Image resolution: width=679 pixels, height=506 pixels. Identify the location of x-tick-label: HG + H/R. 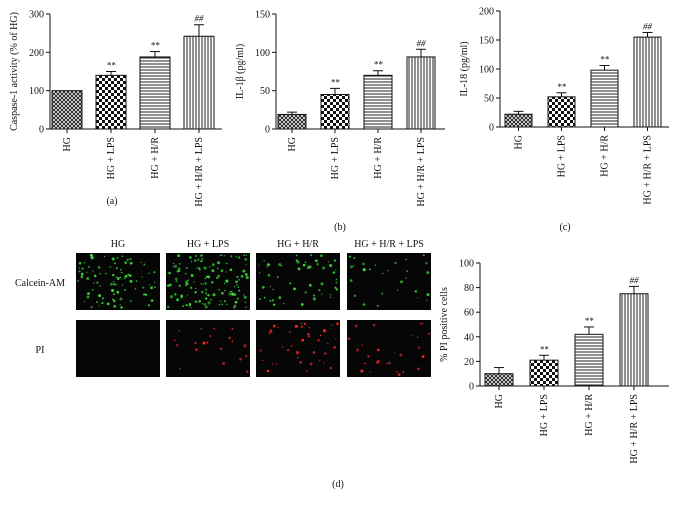
(589, 415).